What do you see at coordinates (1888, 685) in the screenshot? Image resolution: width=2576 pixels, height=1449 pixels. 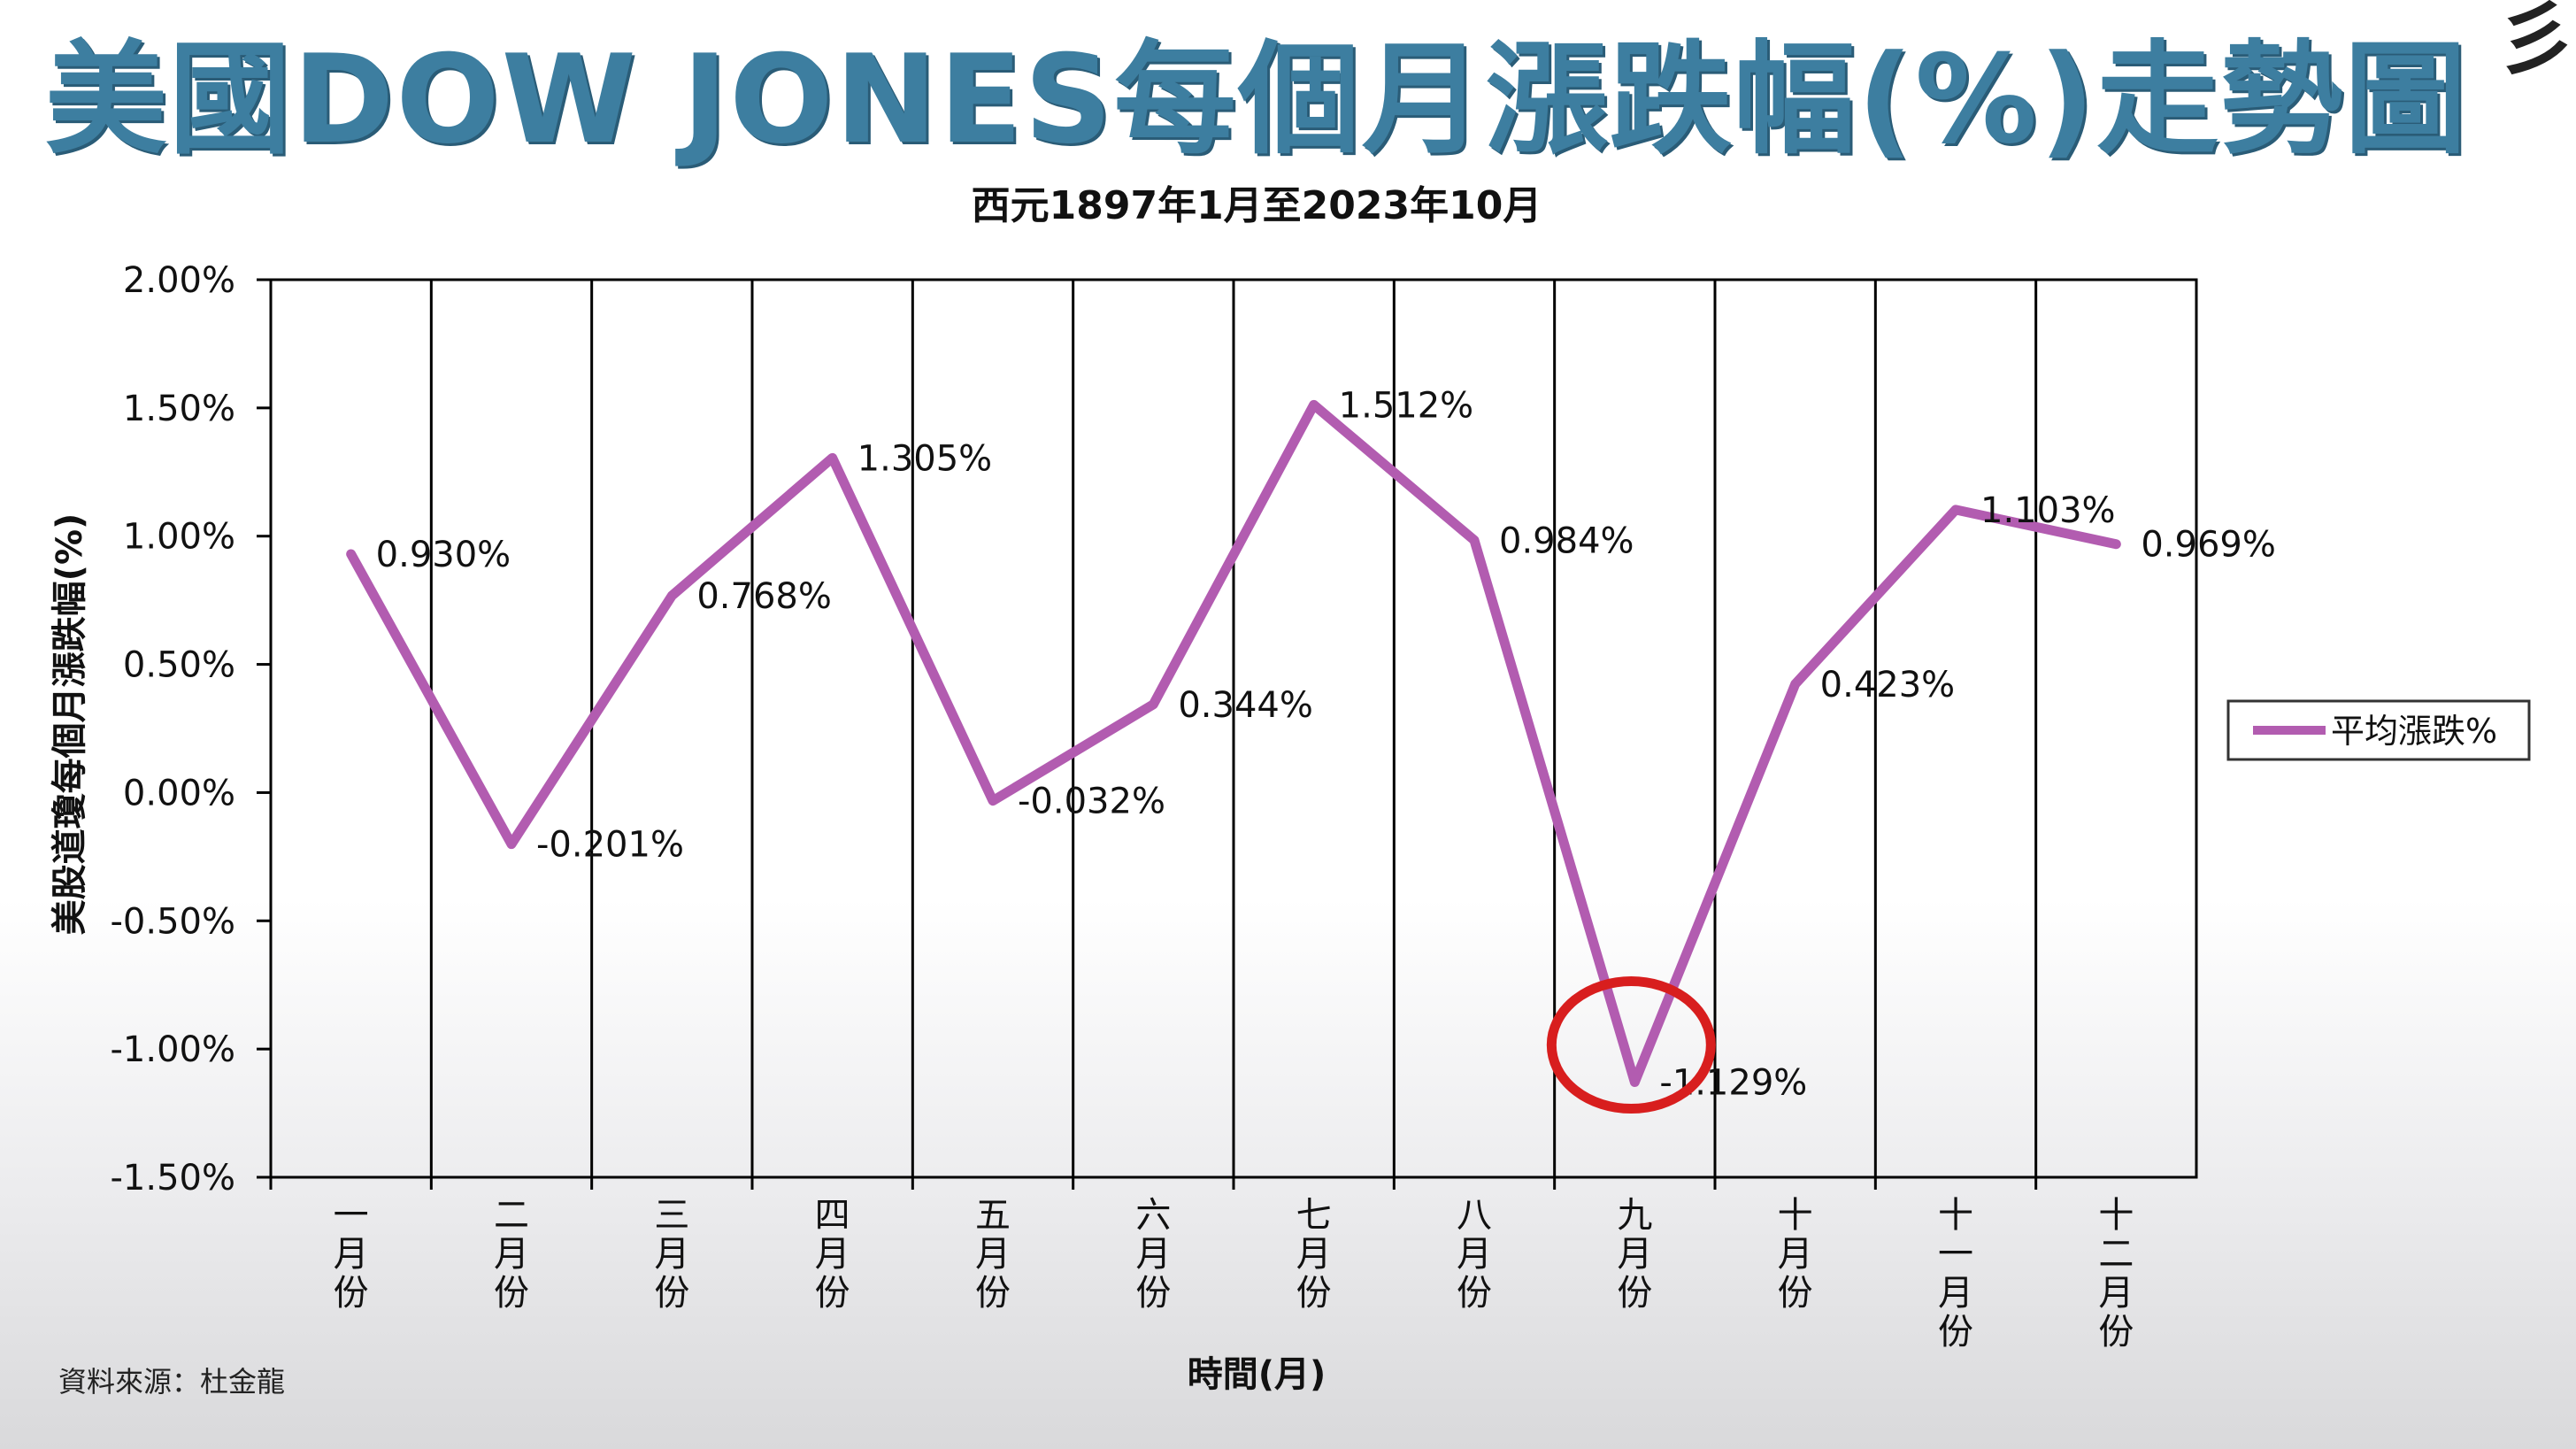 I see `data-label: 0.423%` at bounding box center [1888, 685].